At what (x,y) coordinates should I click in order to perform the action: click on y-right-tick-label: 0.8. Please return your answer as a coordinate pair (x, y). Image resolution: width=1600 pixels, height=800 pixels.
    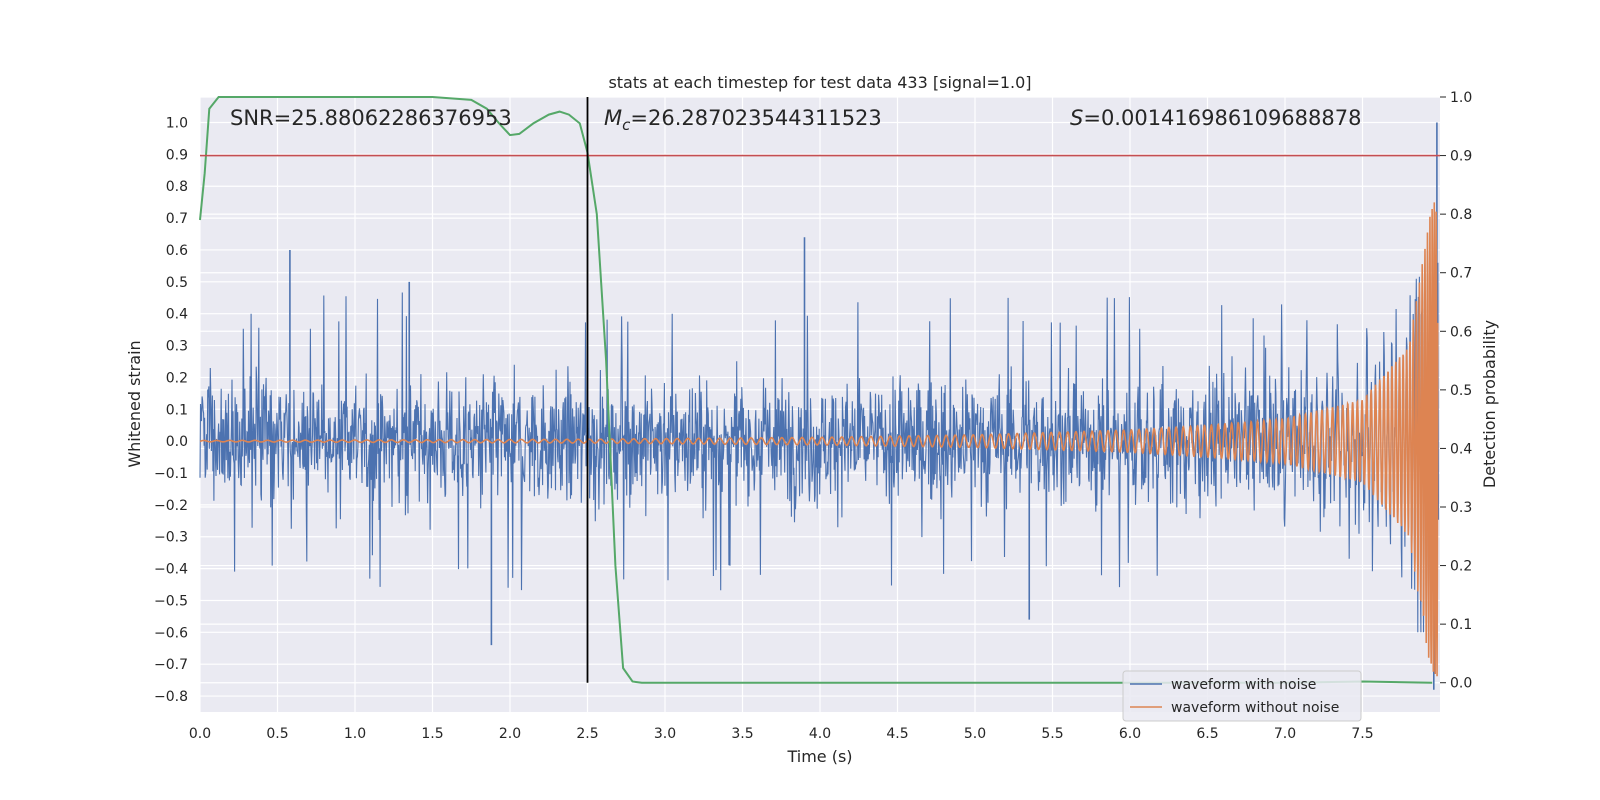
    Looking at the image, I should click on (1461, 215).